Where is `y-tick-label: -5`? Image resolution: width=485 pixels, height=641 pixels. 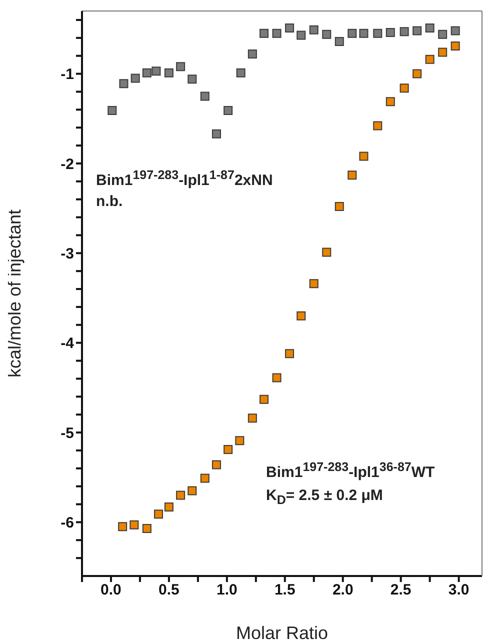 y-tick-label: -5 is located at coordinates (67, 433).